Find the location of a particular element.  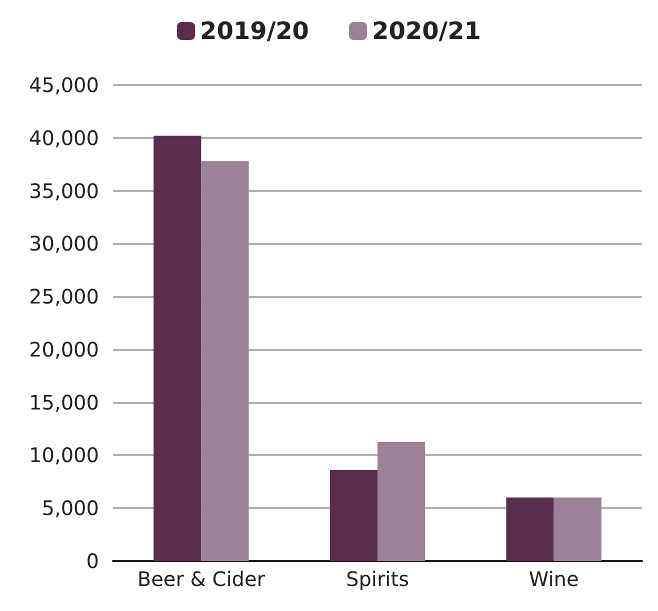

legend-label: 2020/21 is located at coordinates (426, 31).